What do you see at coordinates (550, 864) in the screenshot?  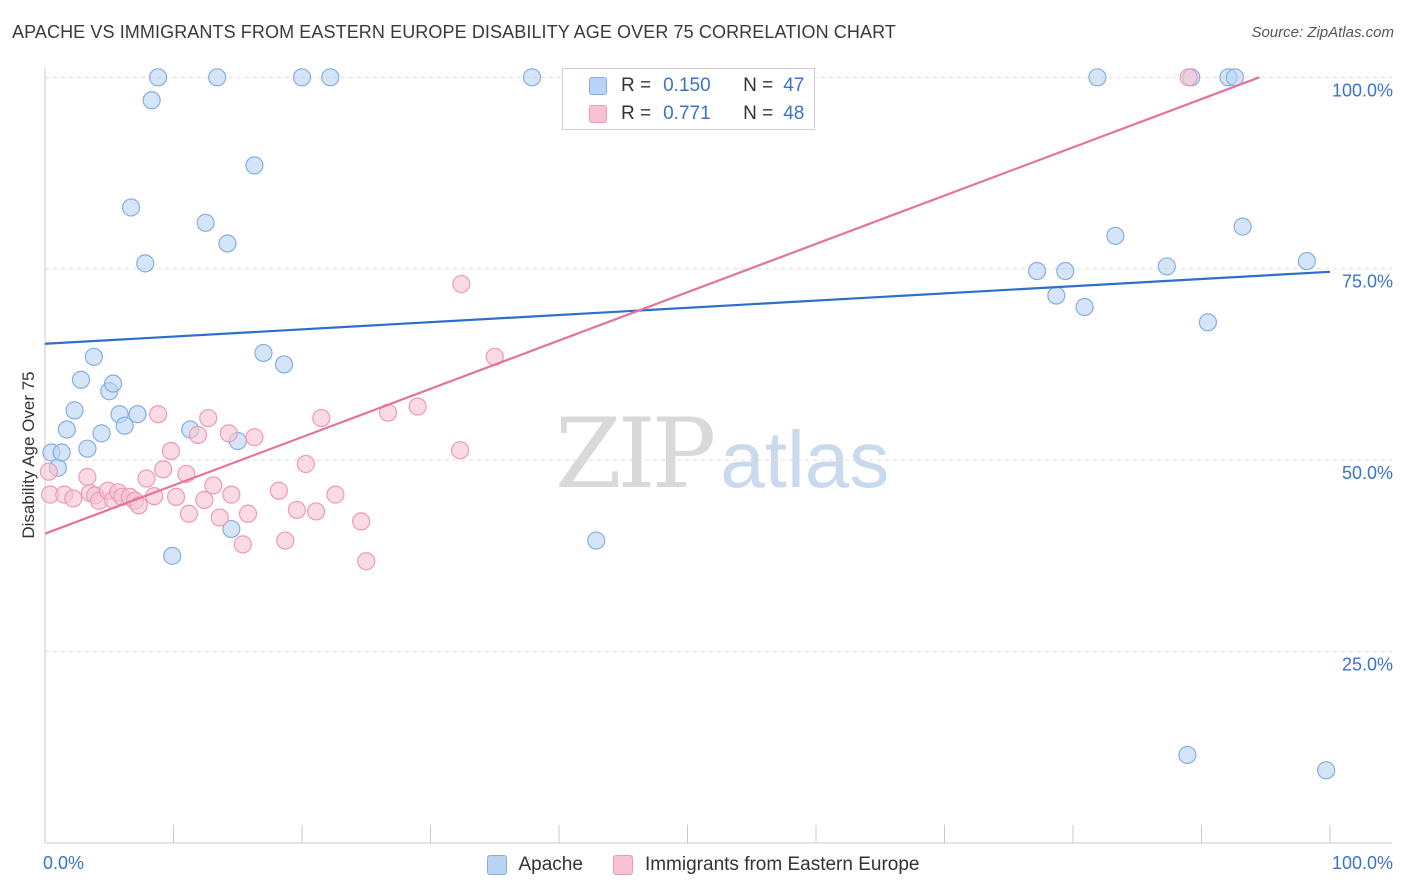 I see `legend-label-apache: Apache` at bounding box center [550, 864].